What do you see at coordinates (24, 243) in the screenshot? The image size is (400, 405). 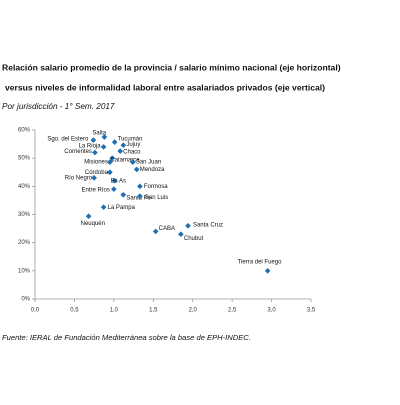 I see `y-tick-label: 20%` at bounding box center [24, 243].